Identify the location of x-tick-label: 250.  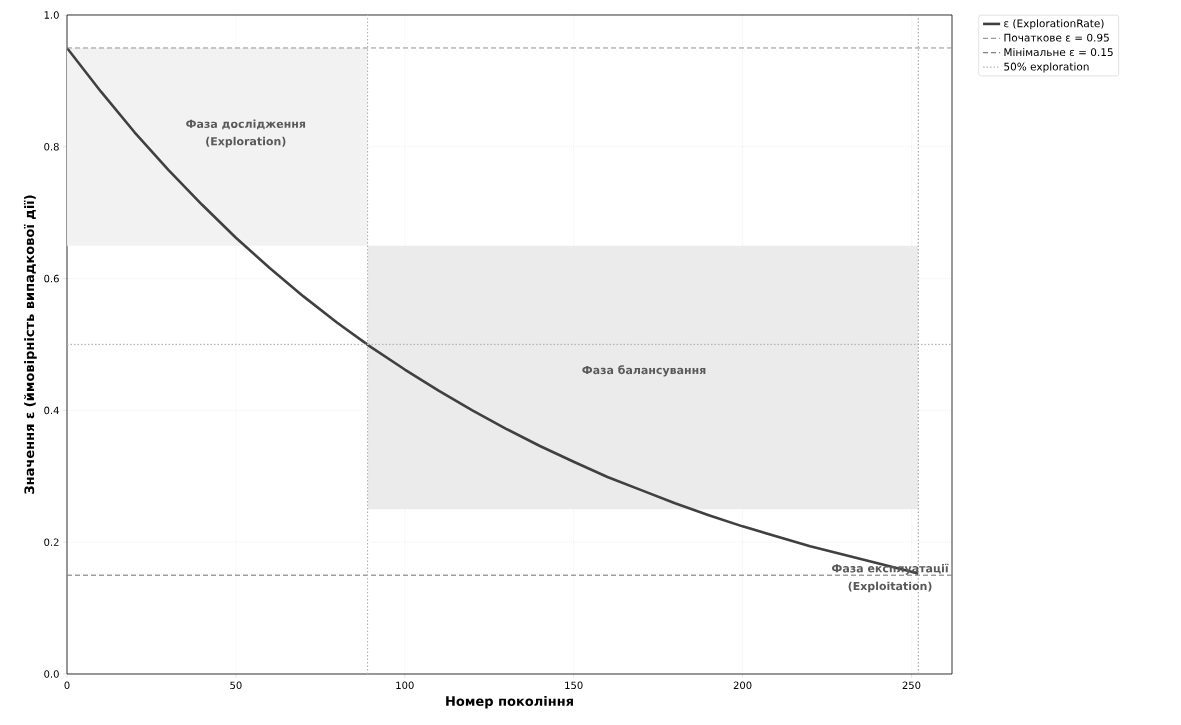
(911, 685).